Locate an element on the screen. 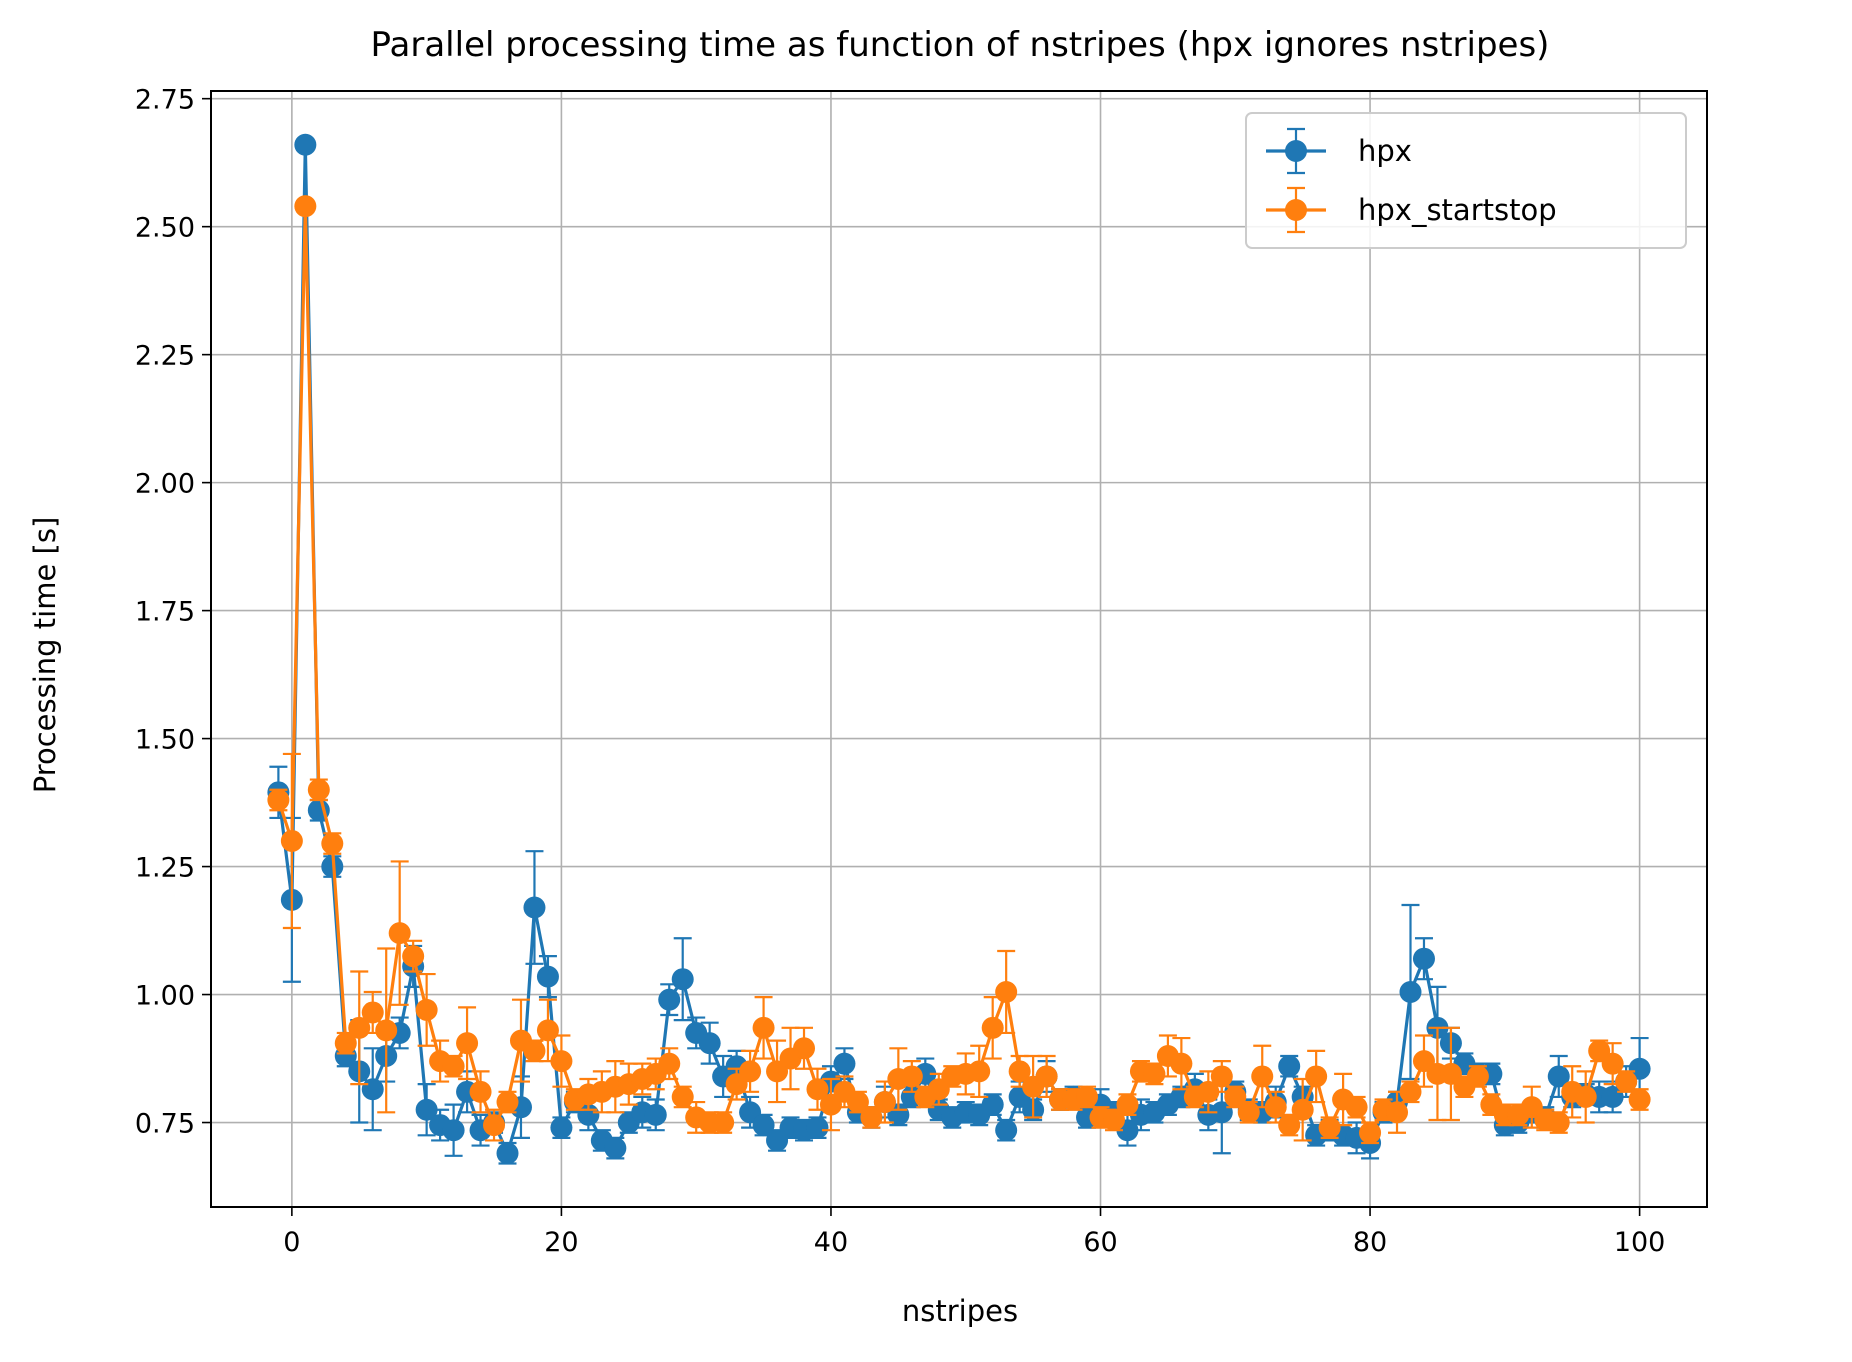 The height and width of the screenshot is (1362, 1852). x-tick-label: 0 is located at coordinates (291, 1242).